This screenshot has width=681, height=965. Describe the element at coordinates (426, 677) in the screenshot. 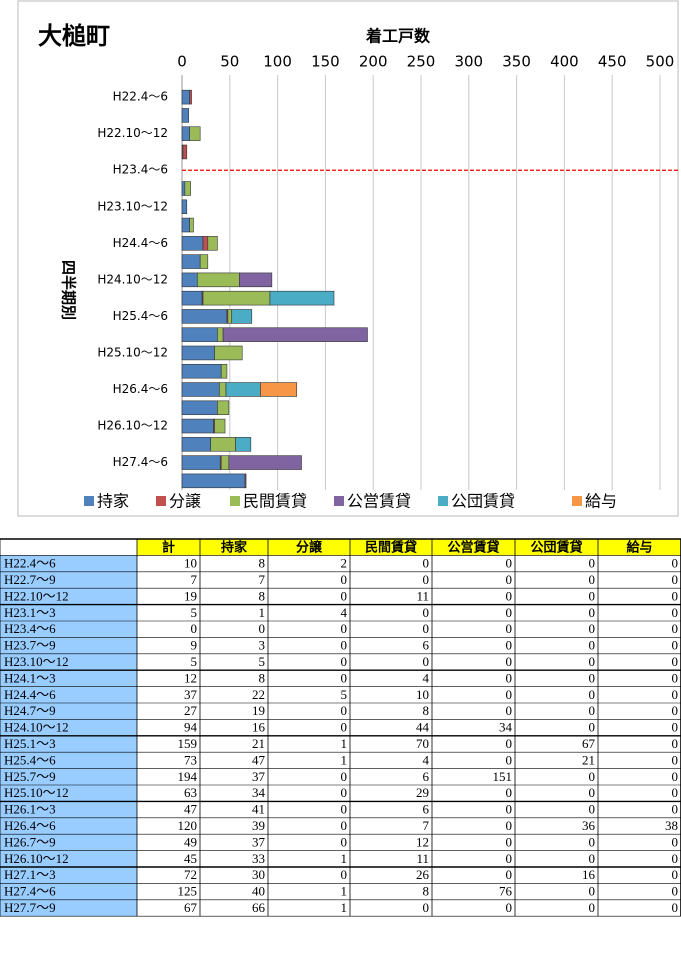

I see `table-cell: 4` at that location.